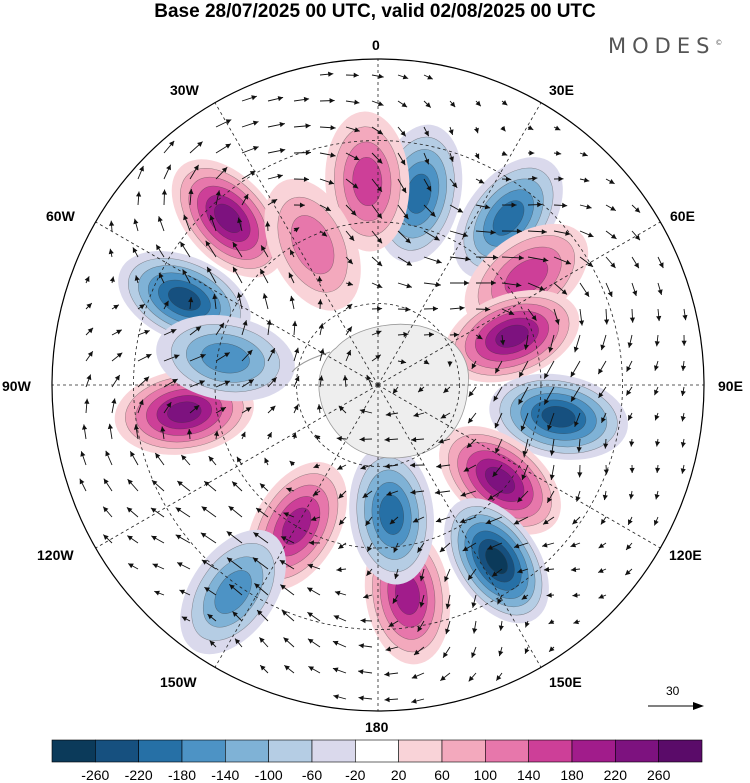 The width and height of the screenshot is (750, 783). What do you see at coordinates (442, 775) in the screenshot?
I see `colorbar-tick-label: 60` at bounding box center [442, 775].